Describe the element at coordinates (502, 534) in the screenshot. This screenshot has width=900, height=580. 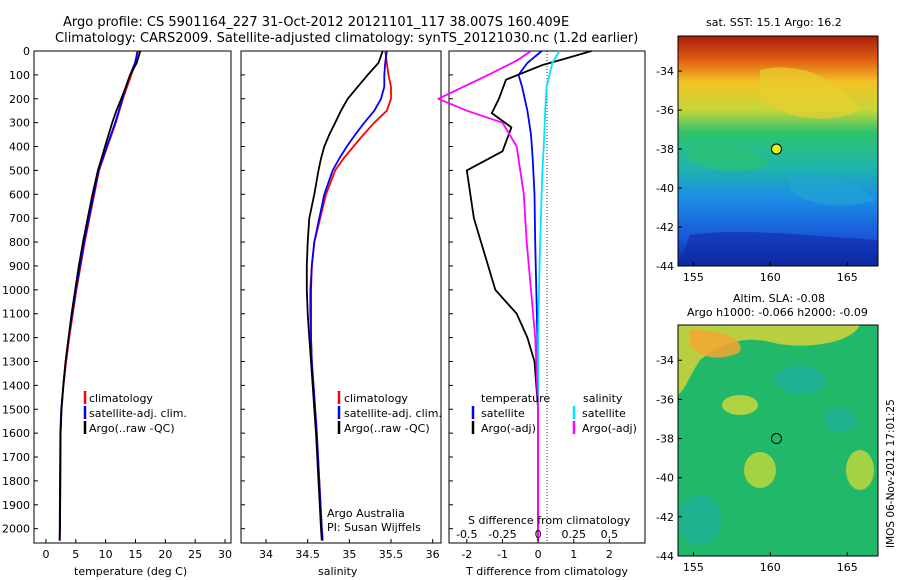
I see `s-tick-label: -0.25` at that location.